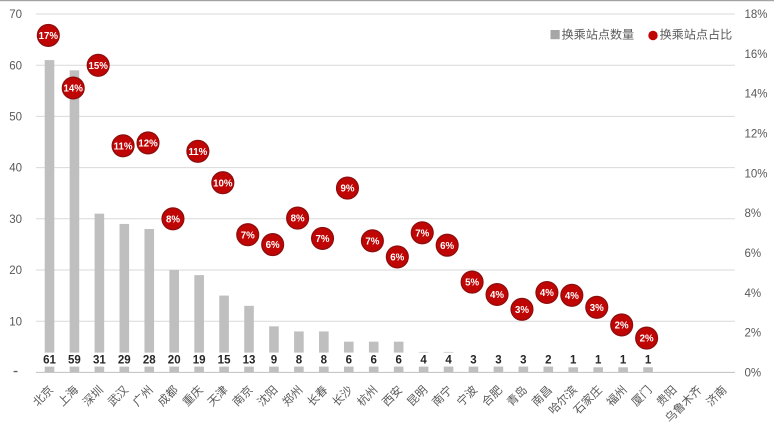 The image size is (774, 439). I want to click on svg-text: 70, so click(15, 15).